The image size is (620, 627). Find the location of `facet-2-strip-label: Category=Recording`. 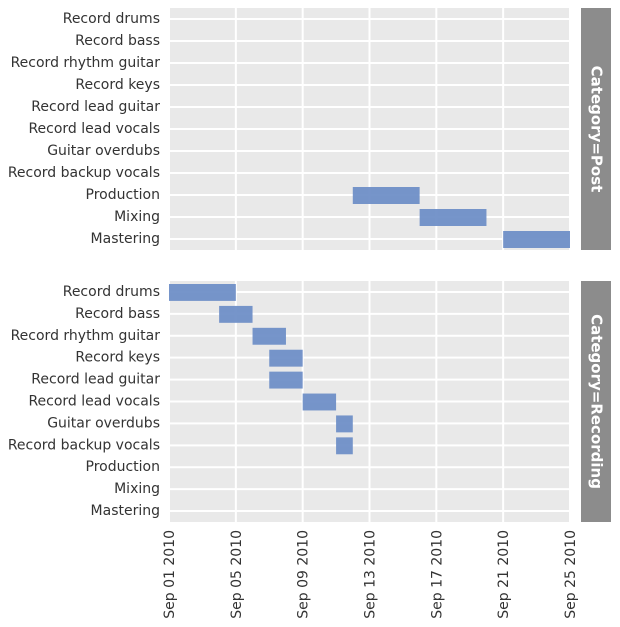

facet-2-strip-label: Category=Recording is located at coordinates (597, 401).